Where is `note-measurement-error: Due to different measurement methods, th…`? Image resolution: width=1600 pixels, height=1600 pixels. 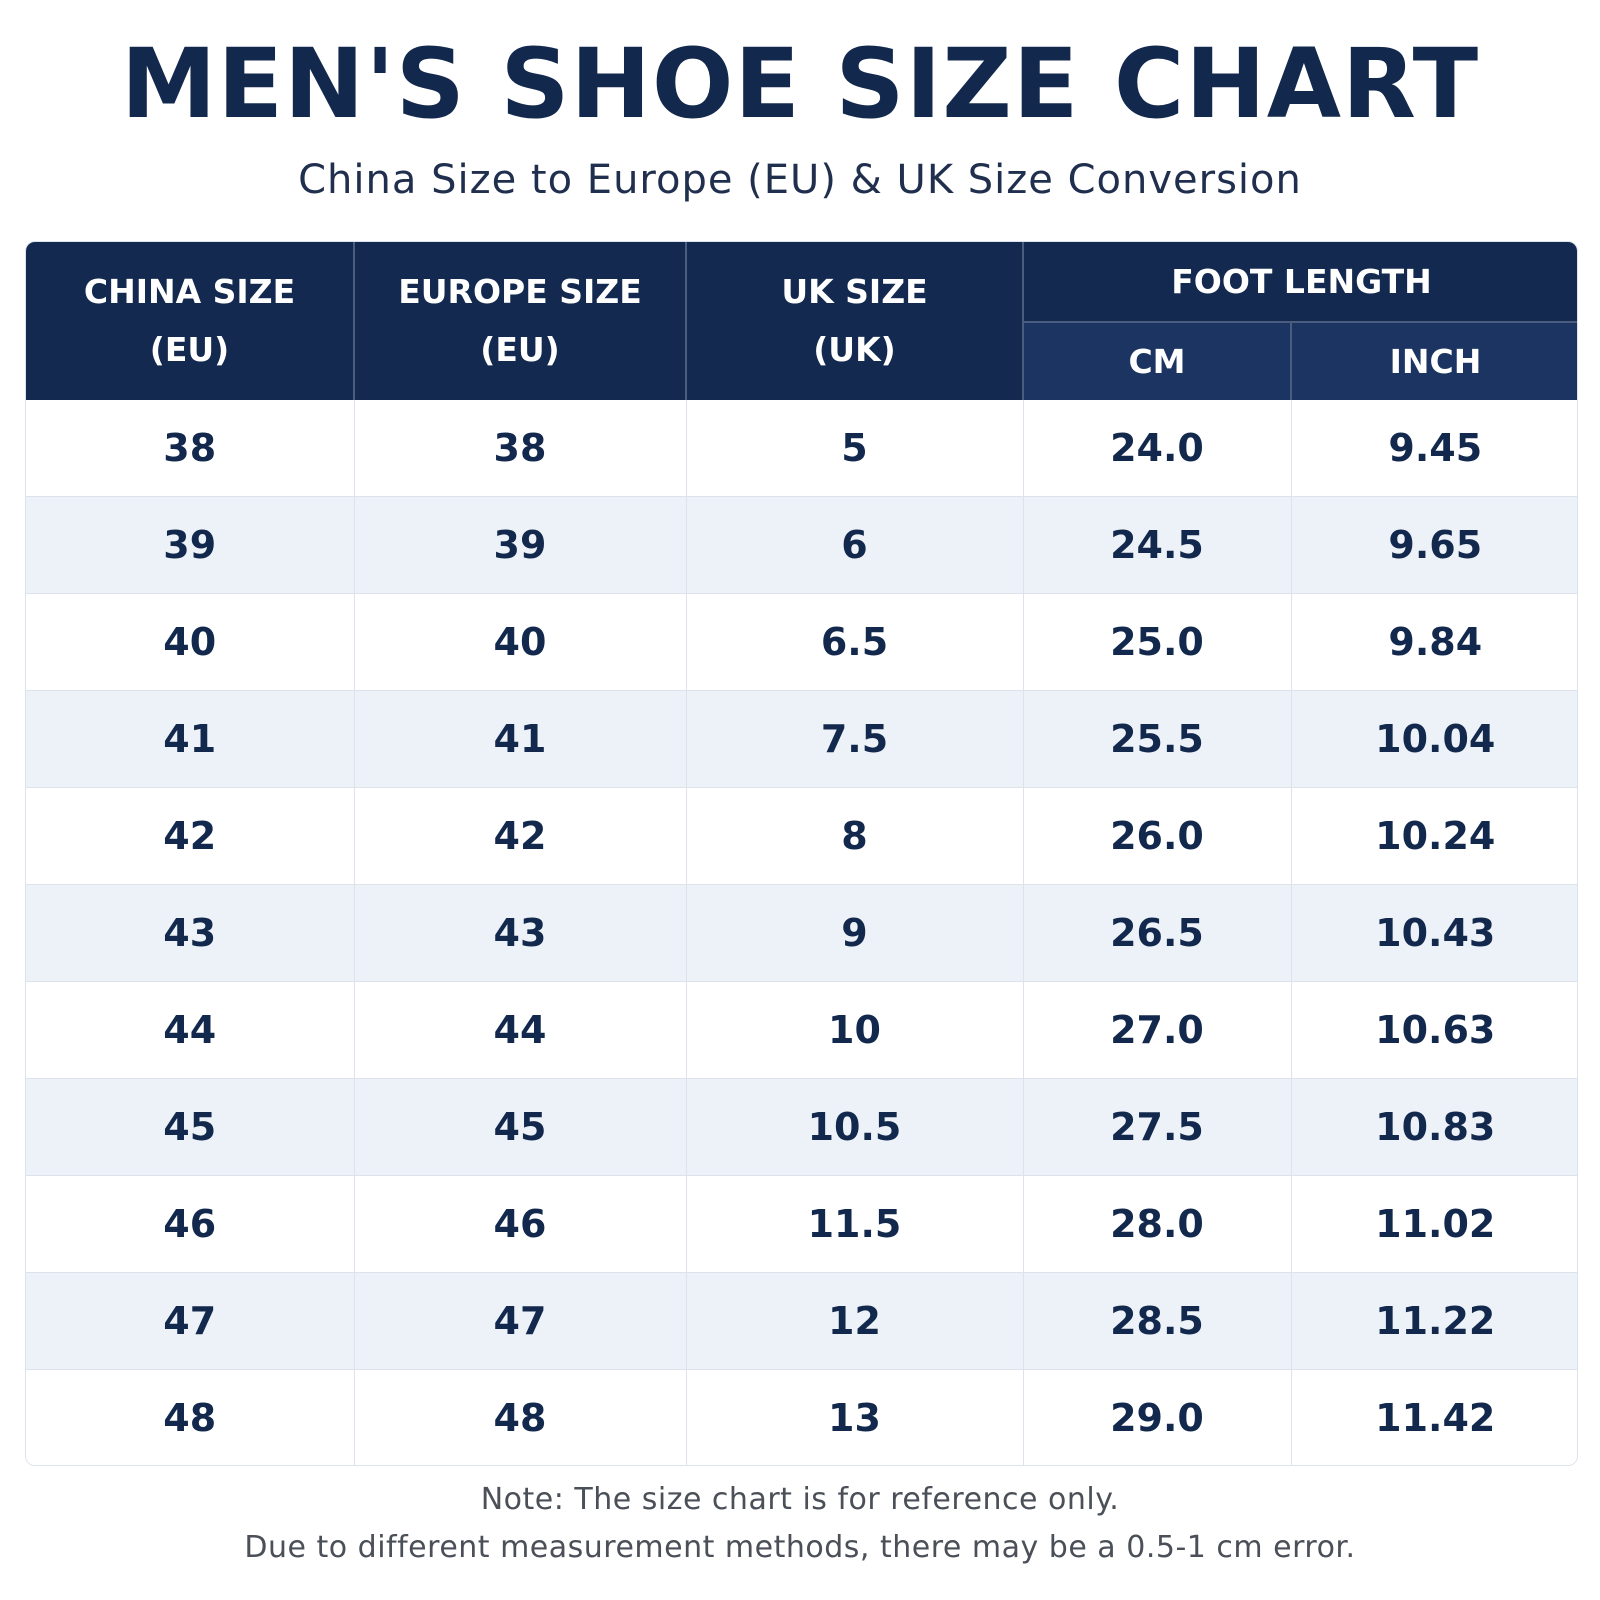 note-measurement-error: Due to different measurement methods, th… is located at coordinates (800, 1547).